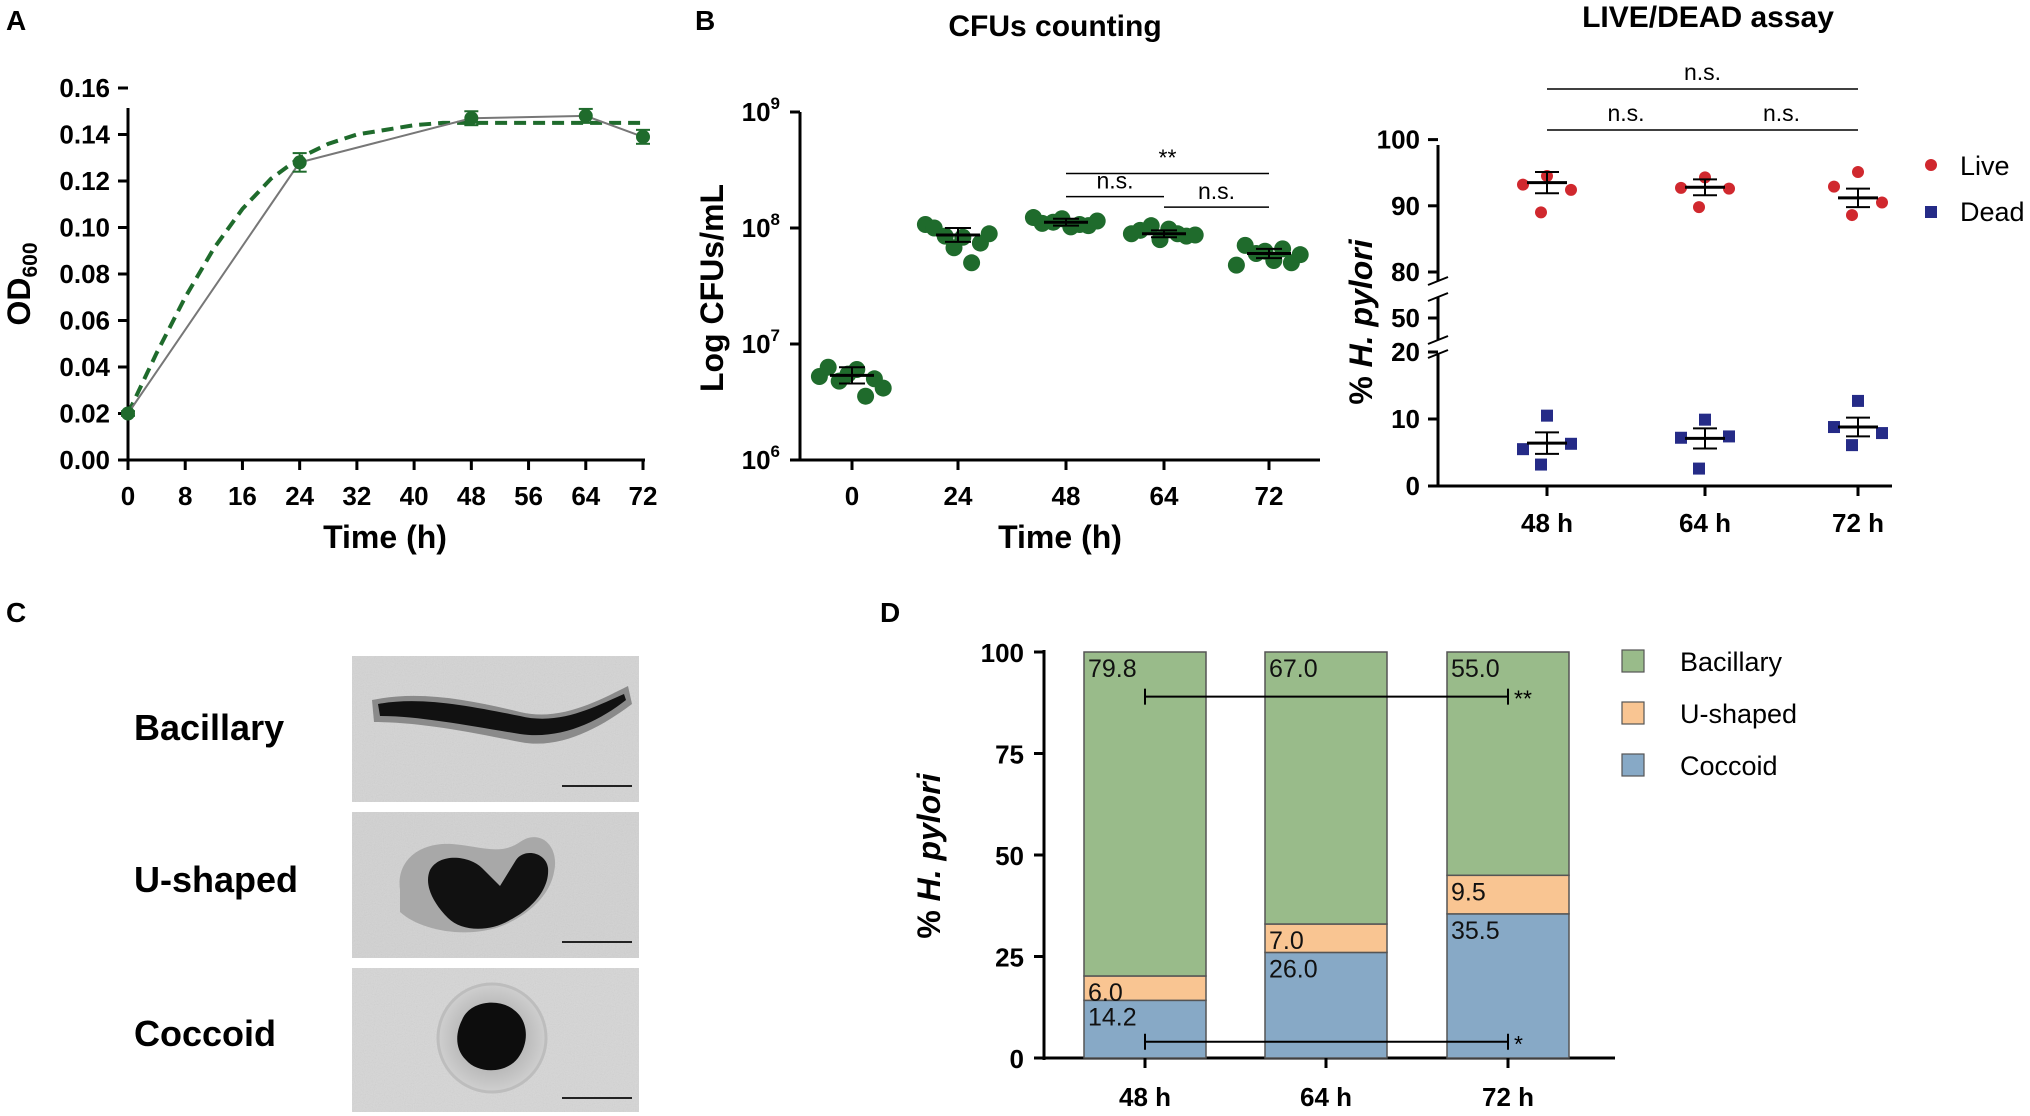 The width and height of the screenshot is (2030, 1116). Describe the element at coordinates (1405, 318) in the screenshot. I see `b2-y-tick-label: 50` at that location.